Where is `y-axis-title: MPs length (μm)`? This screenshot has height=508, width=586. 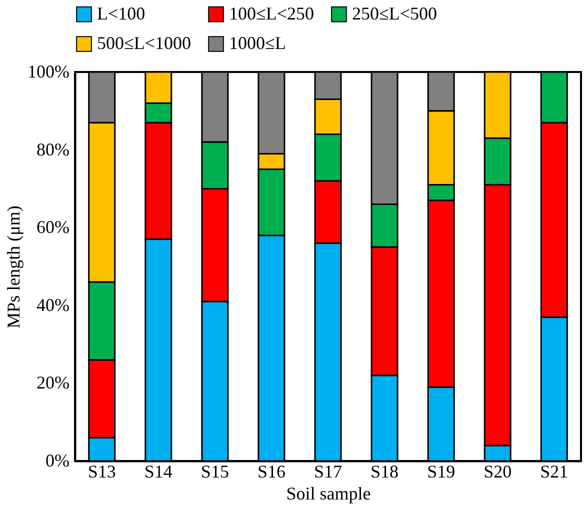
y-axis-title: MPs length (μm) is located at coordinates (14, 267).